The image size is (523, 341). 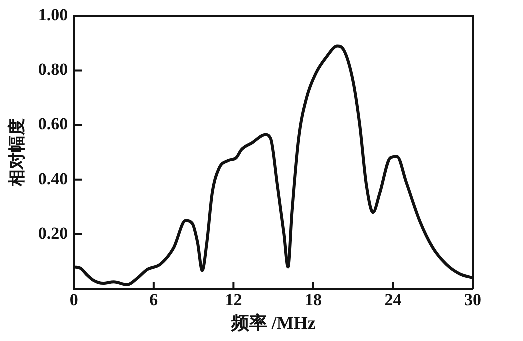 What do you see at coordinates (53, 124) in the screenshot?
I see `y-tick-label: 0.60` at bounding box center [53, 124].